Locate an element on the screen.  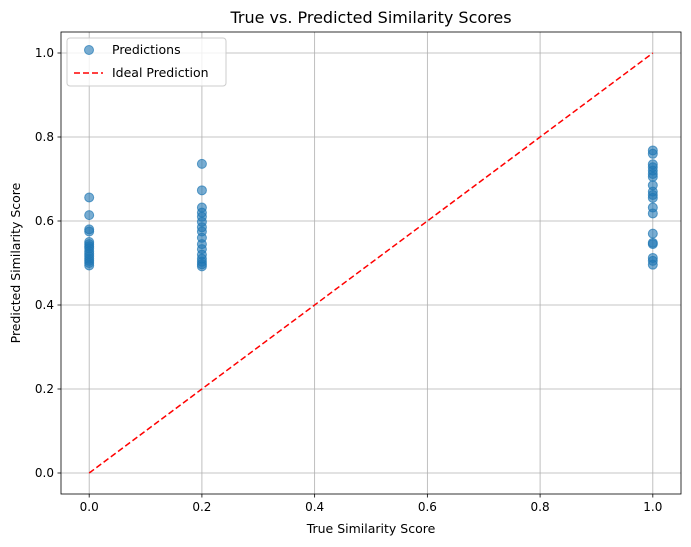
y-tick-label: 0.6 is located at coordinates (44, 221).